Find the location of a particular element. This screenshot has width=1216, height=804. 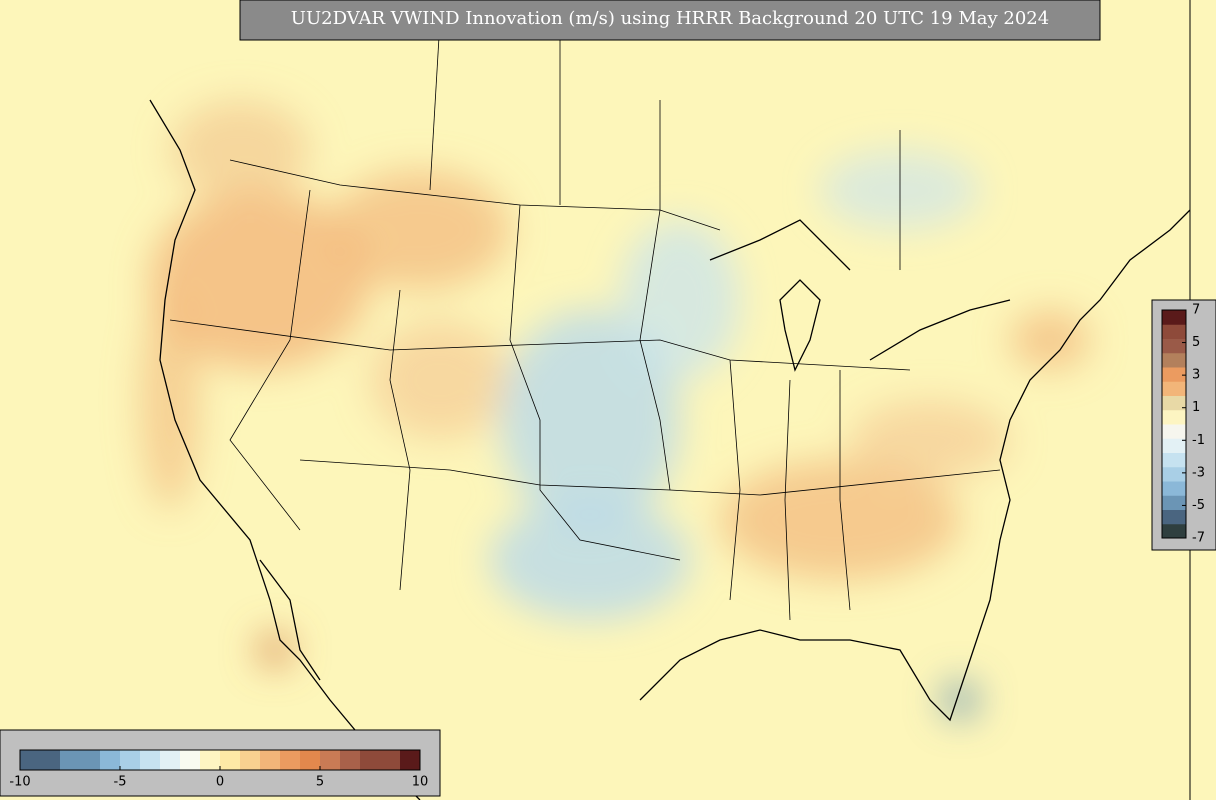

colorbar-tick-label: 7 is located at coordinates (1196, 310).